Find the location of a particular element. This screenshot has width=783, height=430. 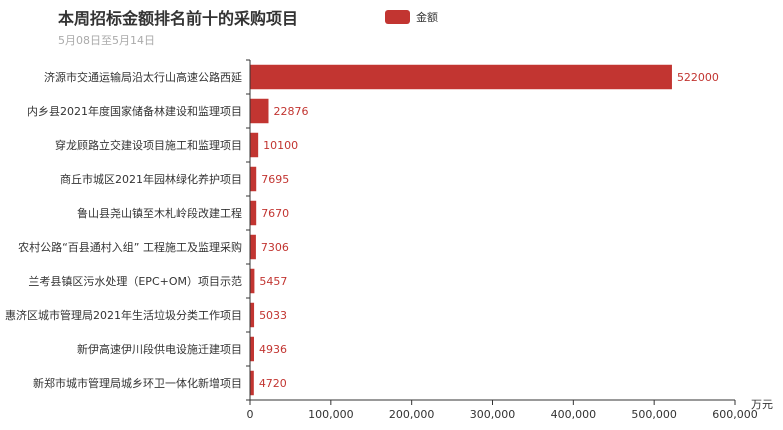

bar-value-label: 522000 is located at coordinates (698, 77).